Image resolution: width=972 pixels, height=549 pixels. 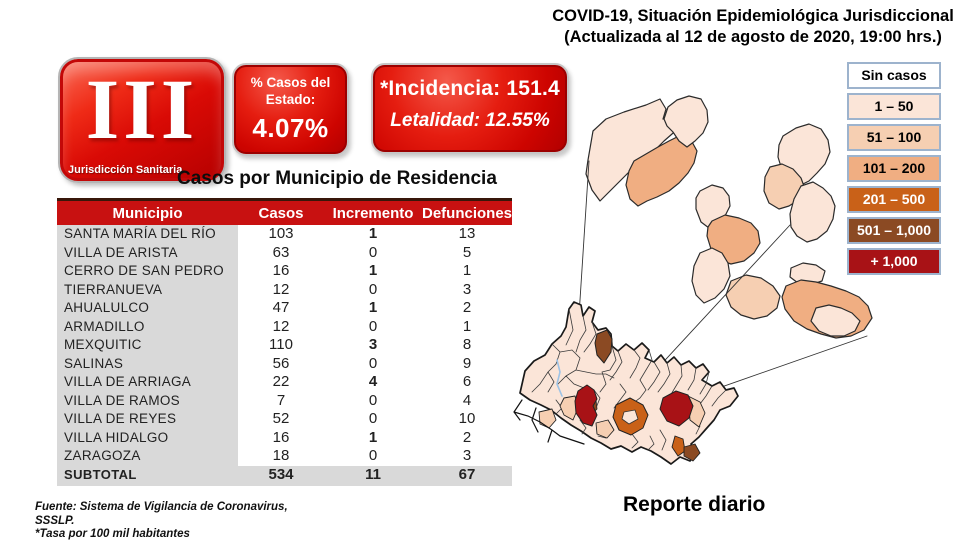 What do you see at coordinates (894, 137) in the screenshot?
I see `legend-item: 51 – 100` at bounding box center [894, 137].